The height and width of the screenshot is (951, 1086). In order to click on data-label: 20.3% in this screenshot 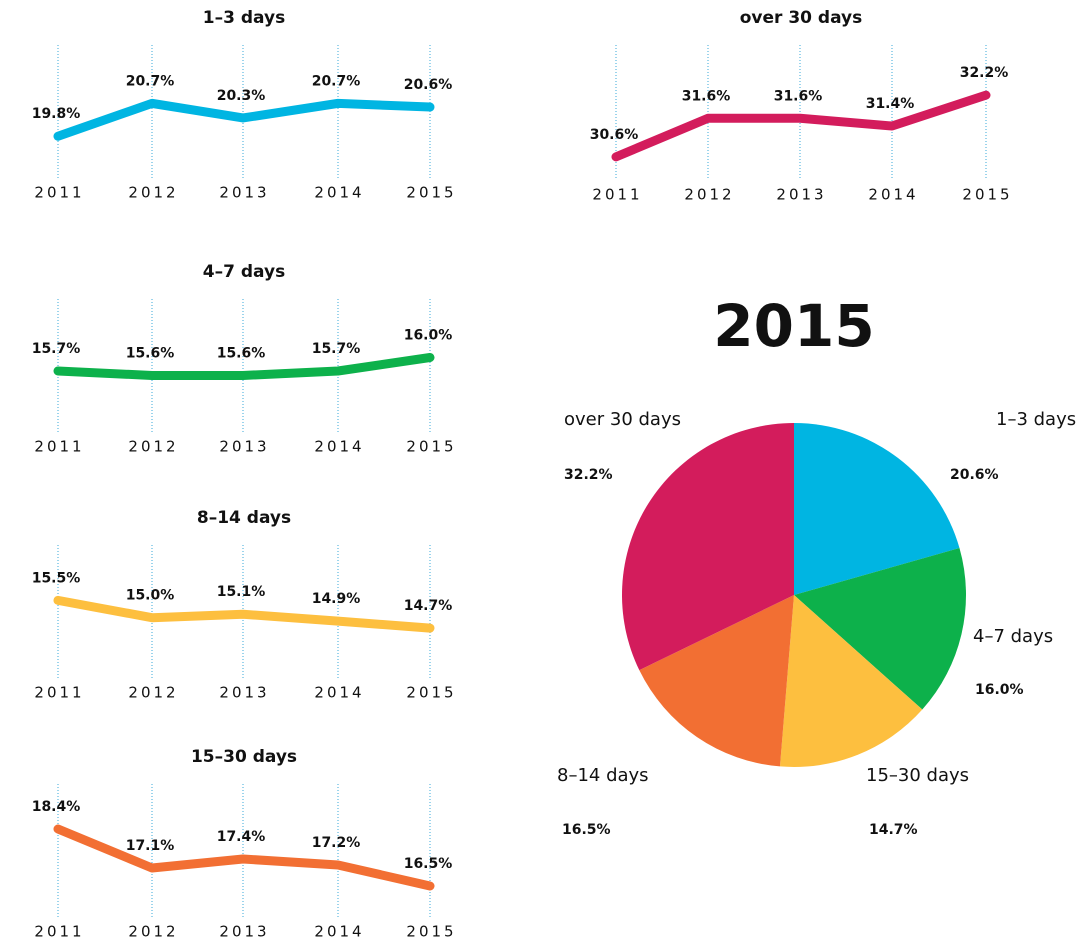, I will do `click(241, 96)`.